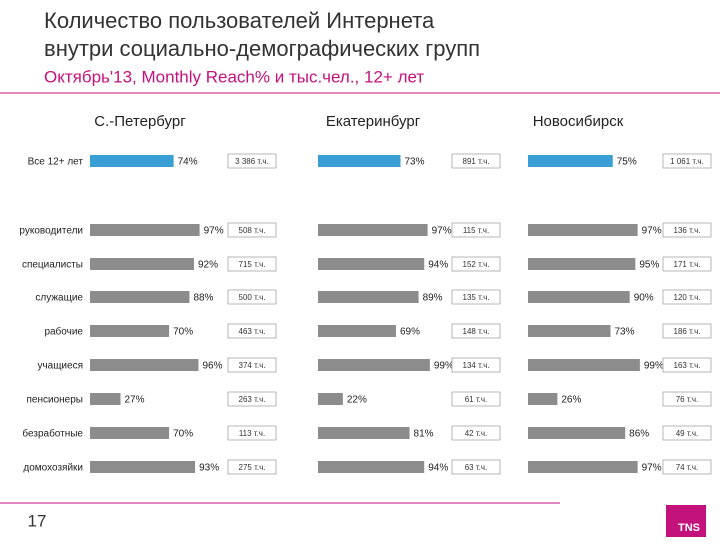 Image resolution: width=720 pixels, height=545 pixels. I want to click on category-label: рабочие, so click(63, 332).